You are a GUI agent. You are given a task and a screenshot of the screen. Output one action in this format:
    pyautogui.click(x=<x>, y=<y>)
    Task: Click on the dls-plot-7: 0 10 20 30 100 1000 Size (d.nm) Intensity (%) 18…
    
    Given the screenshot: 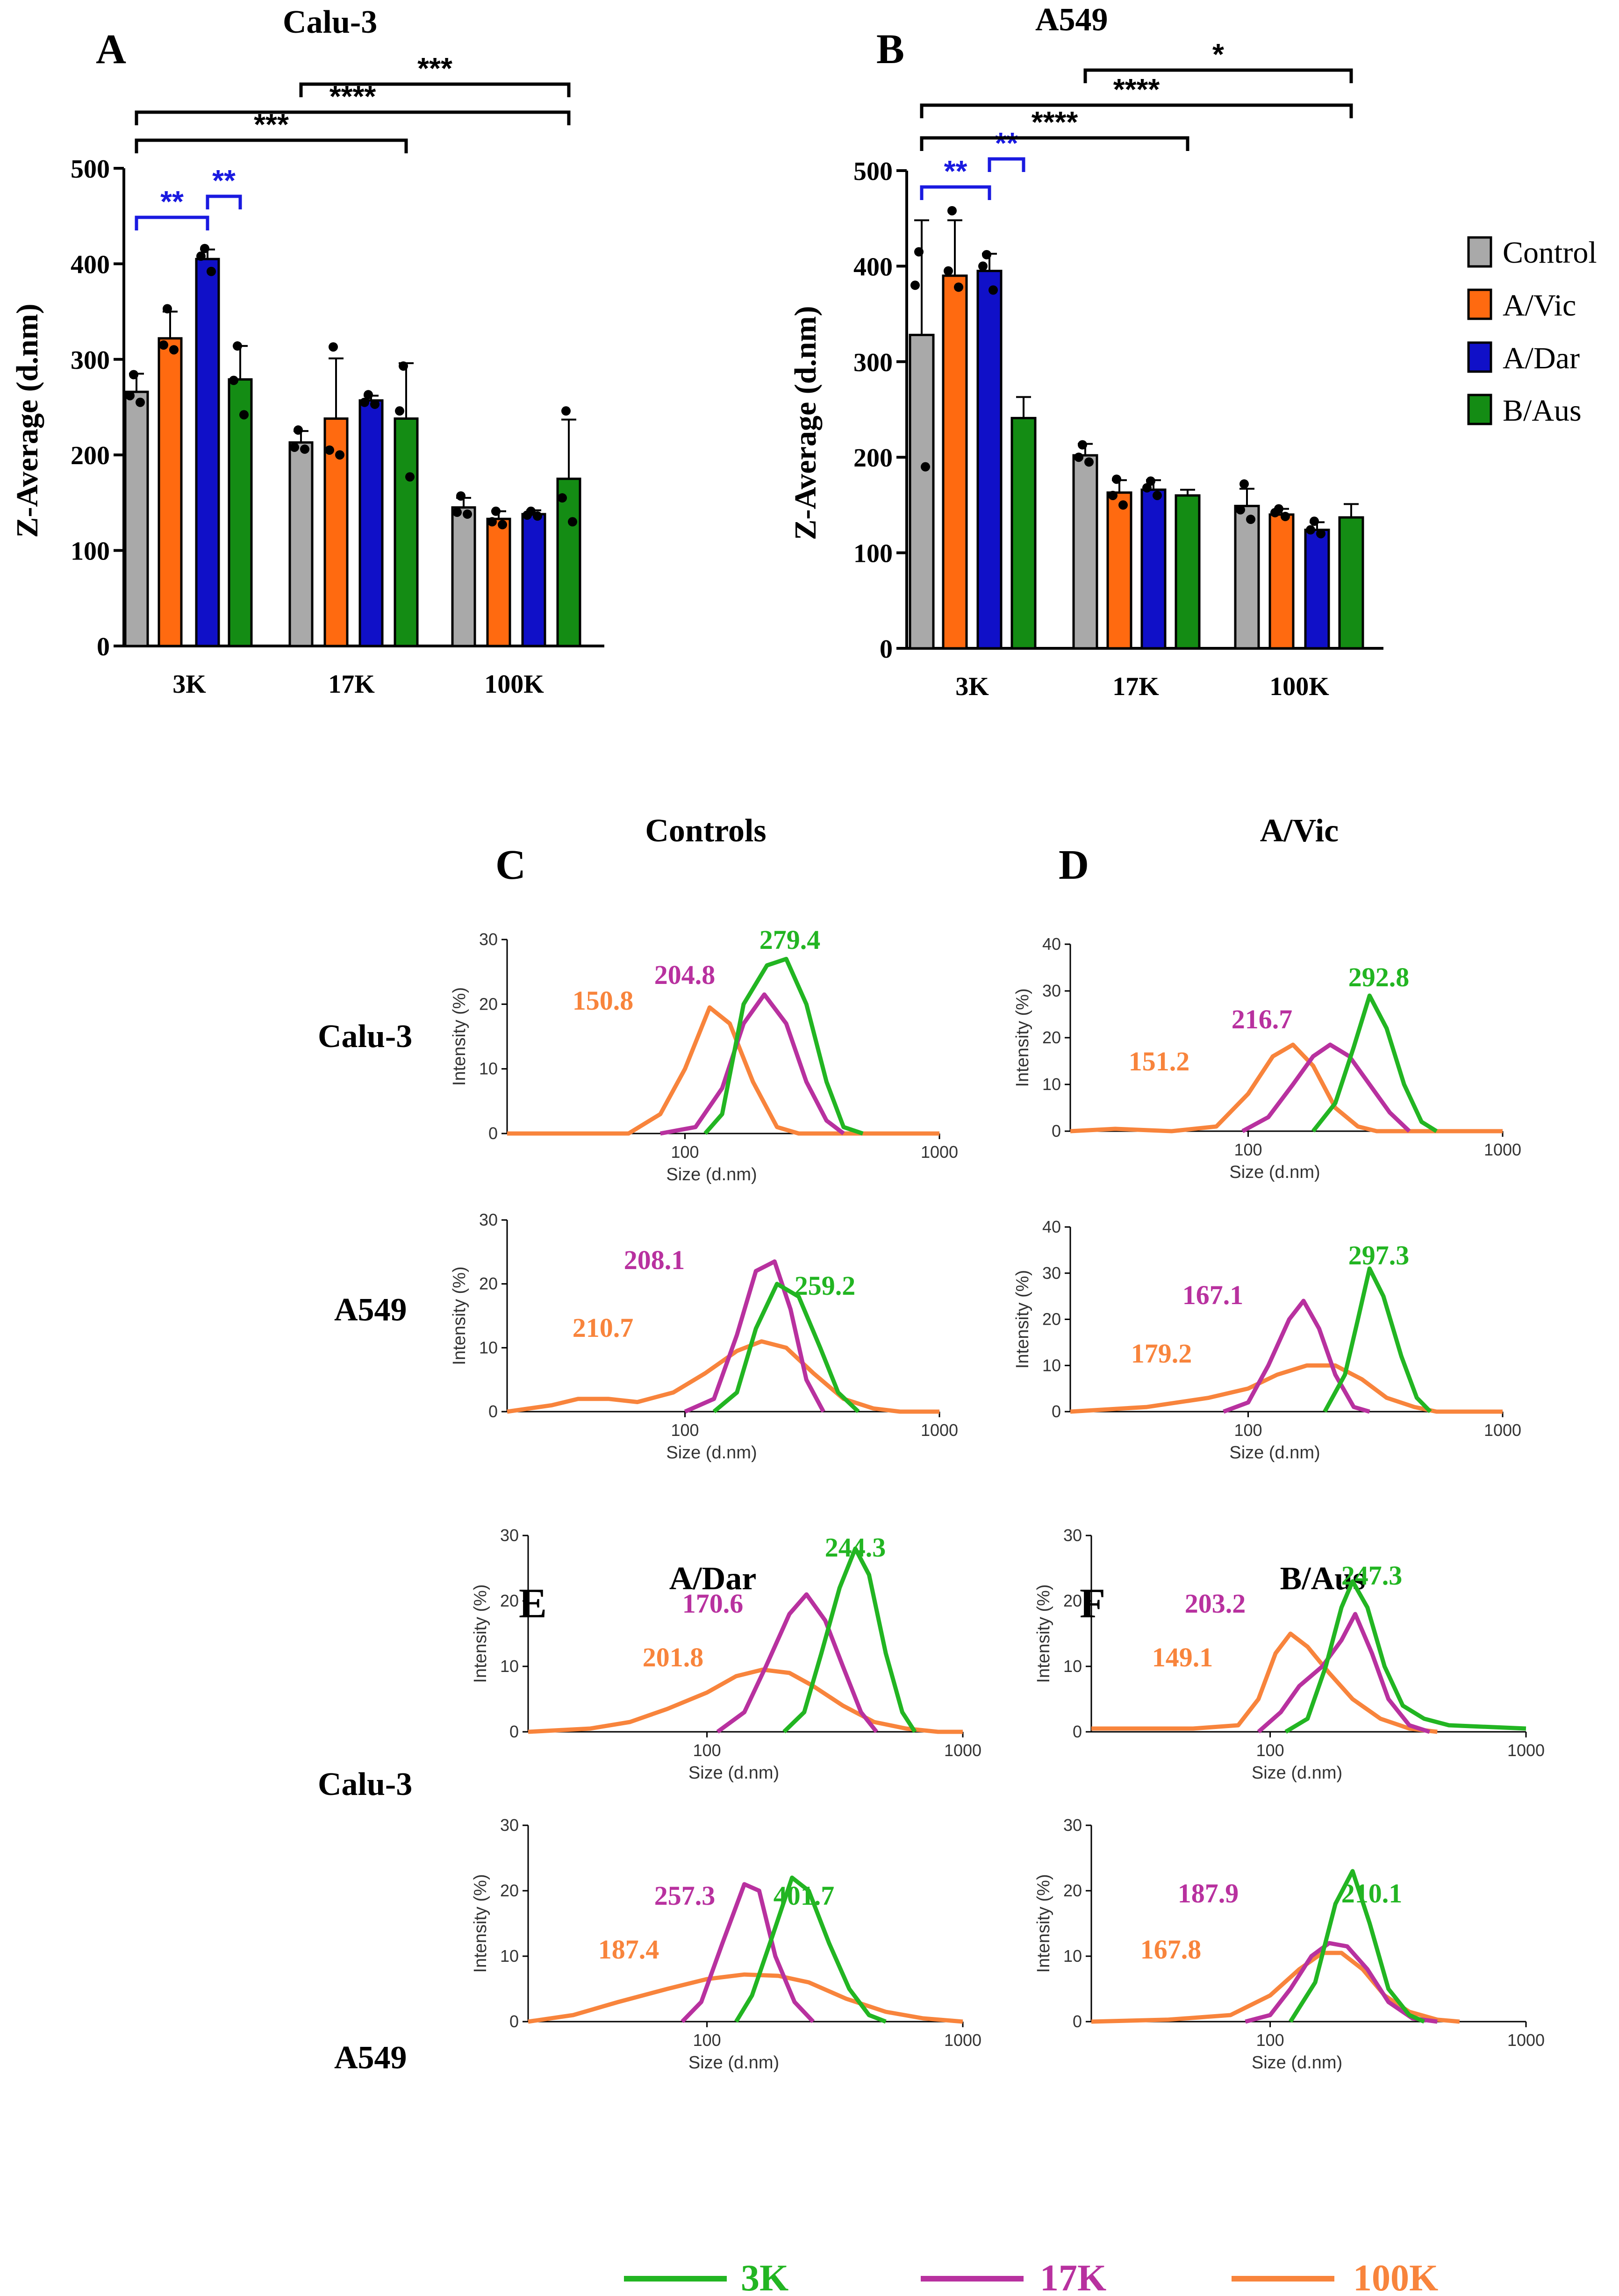 What is the action you would take?
    pyautogui.click(x=726, y=1944)
    